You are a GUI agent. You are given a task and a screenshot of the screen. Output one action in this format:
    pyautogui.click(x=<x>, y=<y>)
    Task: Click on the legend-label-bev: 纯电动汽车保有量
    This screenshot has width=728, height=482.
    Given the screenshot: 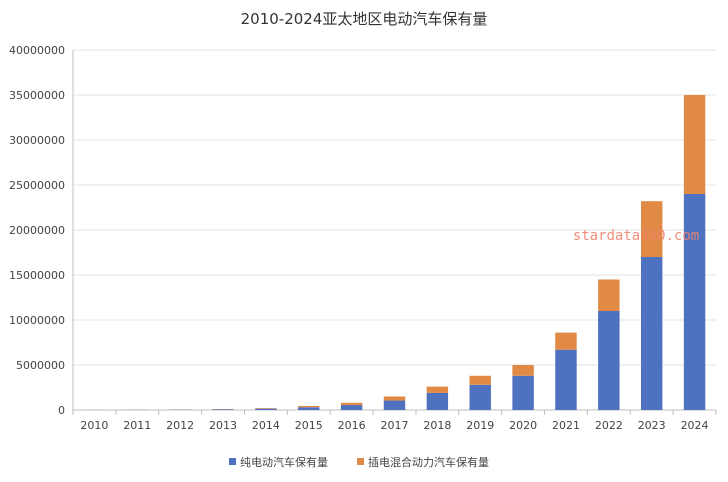 What is the action you would take?
    pyautogui.click(x=284, y=462)
    